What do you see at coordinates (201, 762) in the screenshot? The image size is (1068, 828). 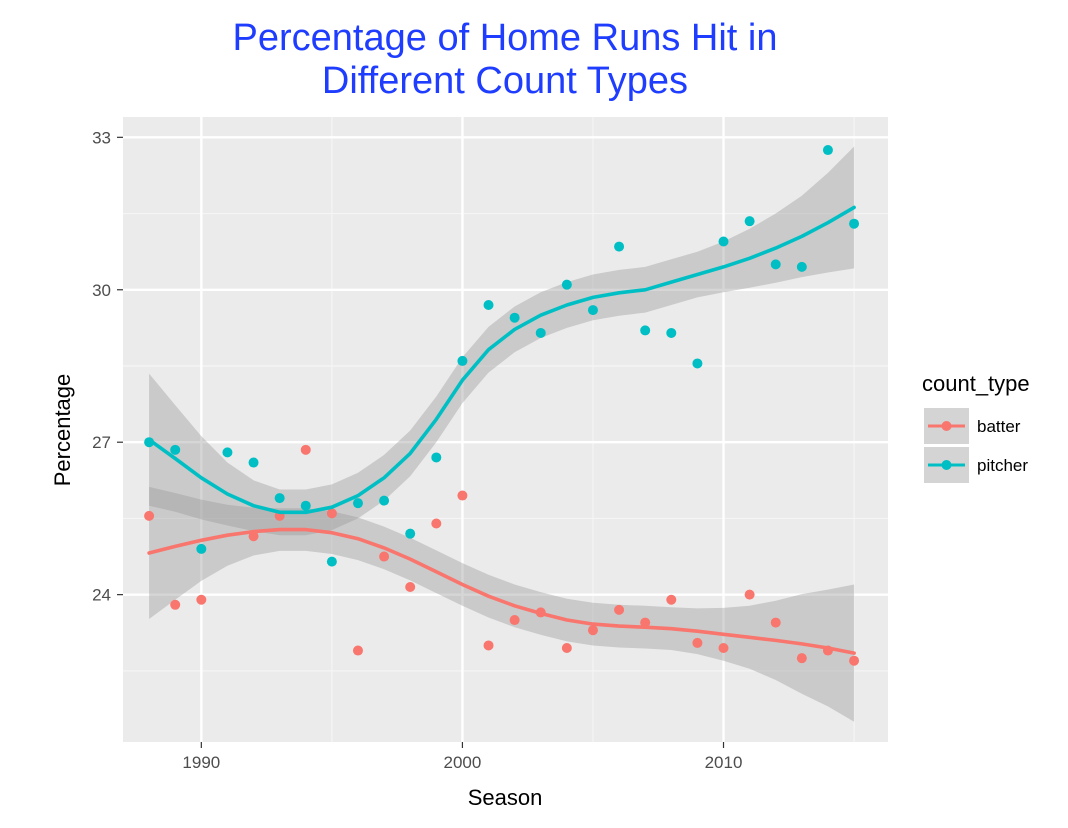 I see `x-tick-label-1990: 1990` at bounding box center [201, 762].